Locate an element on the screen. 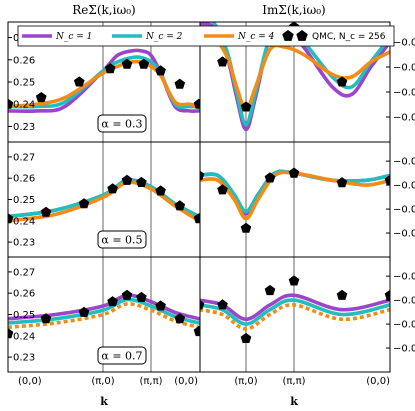  x-tick-labels: (0,0) (π,0) (π,π) (0,0) (π,0) (π,π) (0,0) is located at coordinates (204, 381).